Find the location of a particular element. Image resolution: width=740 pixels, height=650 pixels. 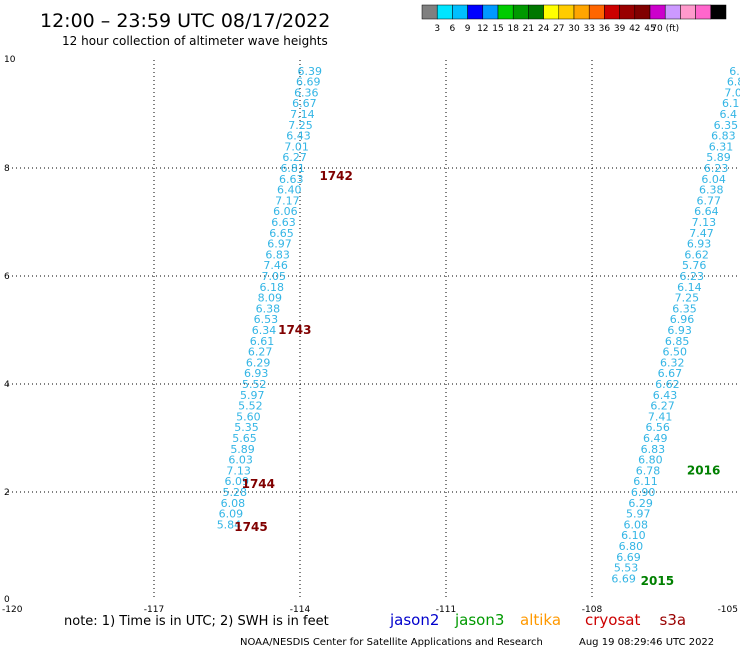

wave-height-value: 6.39 is located at coordinates (309, 71).